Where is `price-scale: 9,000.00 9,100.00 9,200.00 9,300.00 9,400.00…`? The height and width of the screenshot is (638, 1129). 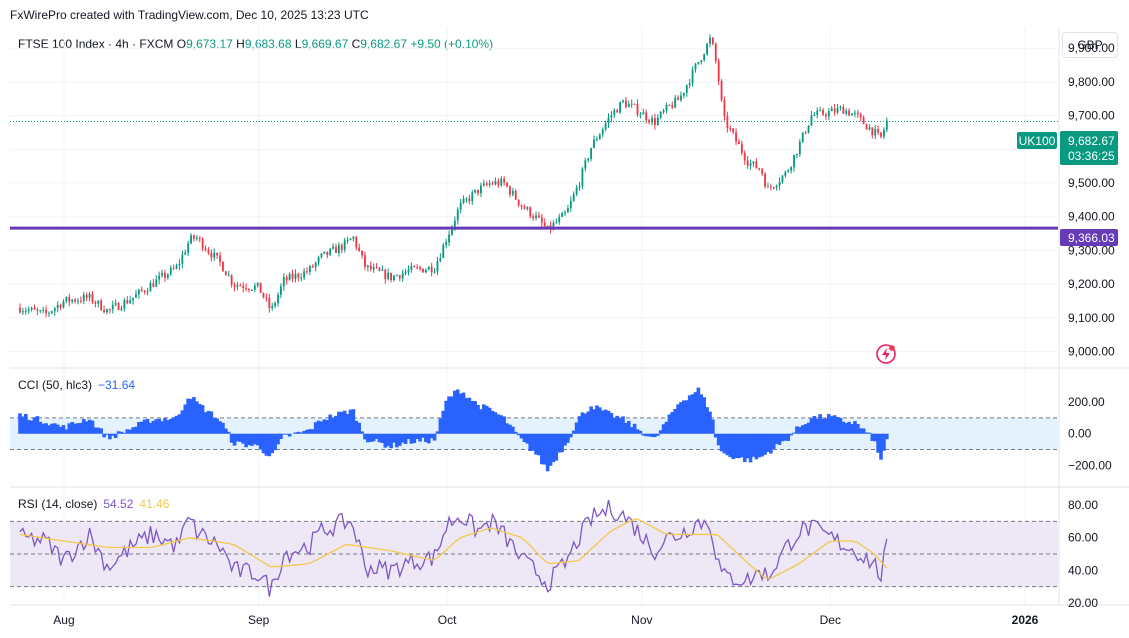
price-scale: 9,000.00 9,100.00 9,200.00 9,300.00 9,400.00… is located at coordinates (1091, 325).